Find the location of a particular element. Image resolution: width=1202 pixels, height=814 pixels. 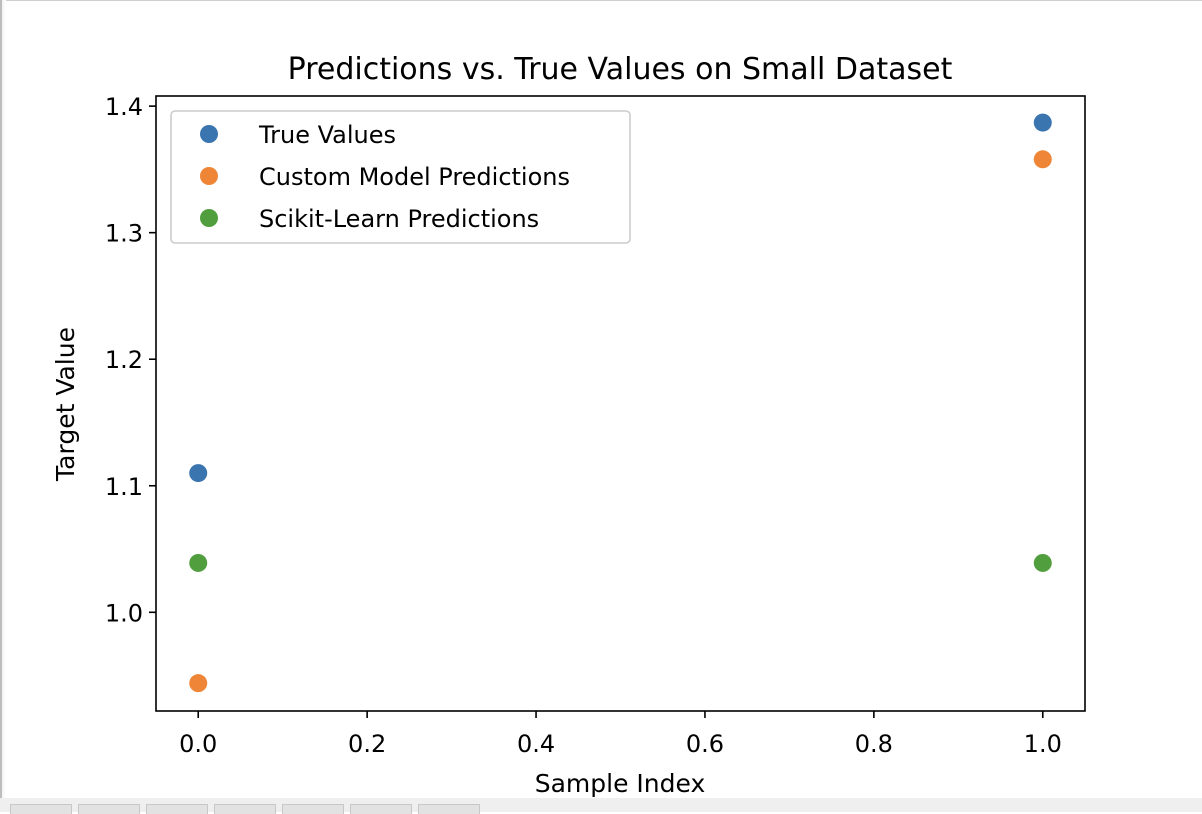

legend-label: True Values is located at coordinates (327, 135).